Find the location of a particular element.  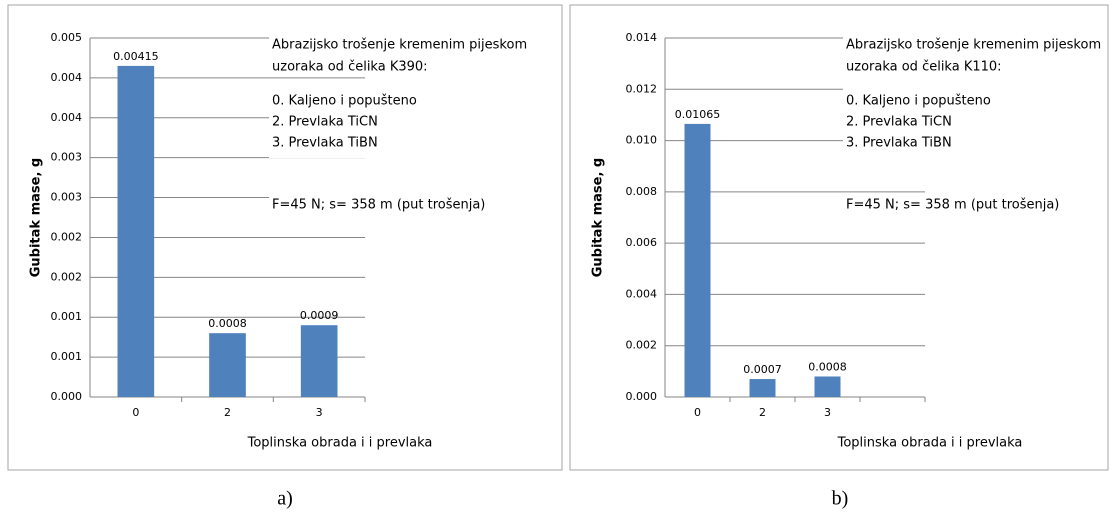

y-tick-label: 0.006 is located at coordinates (642, 242).